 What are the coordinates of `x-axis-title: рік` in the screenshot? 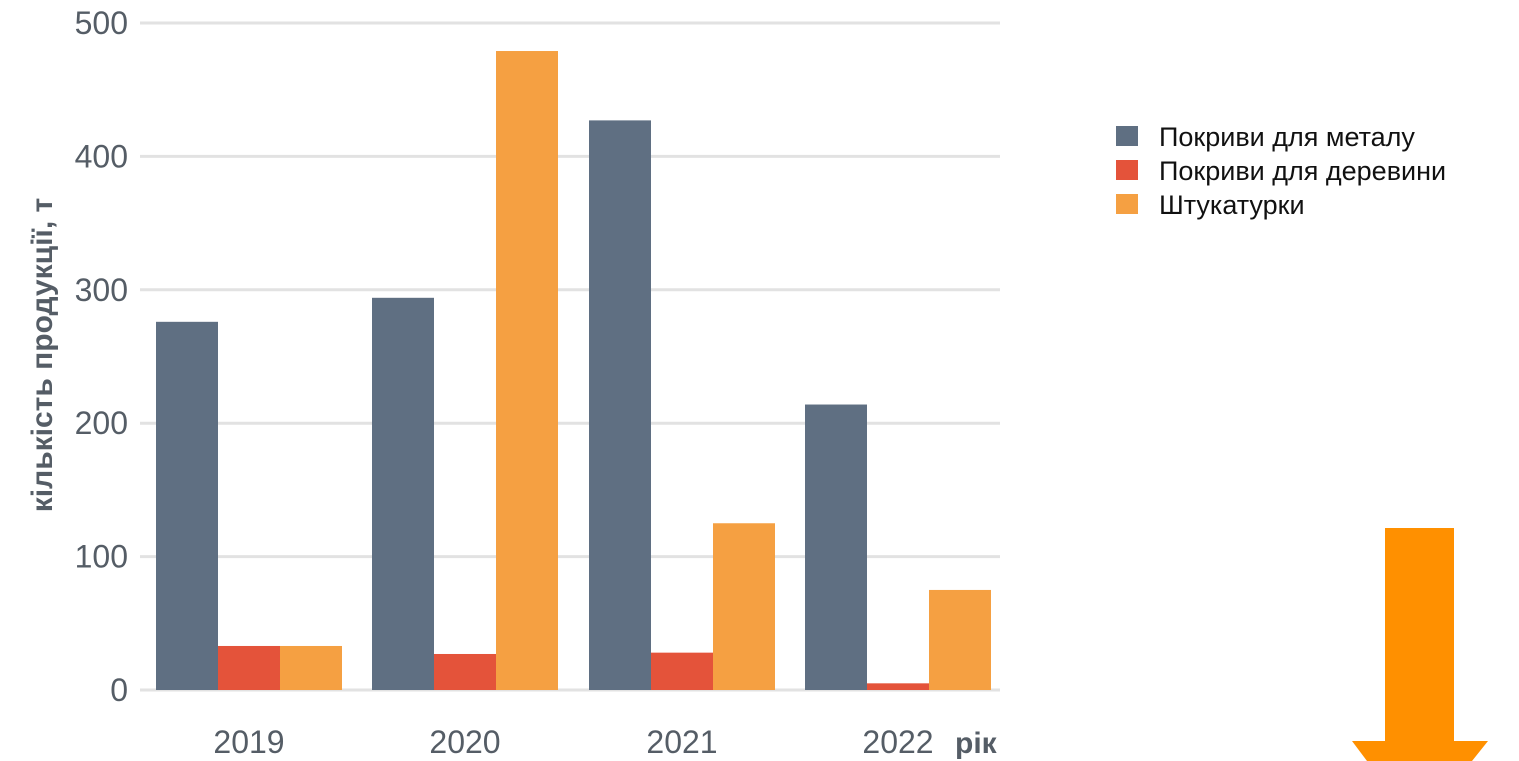 It's located at (976, 743).